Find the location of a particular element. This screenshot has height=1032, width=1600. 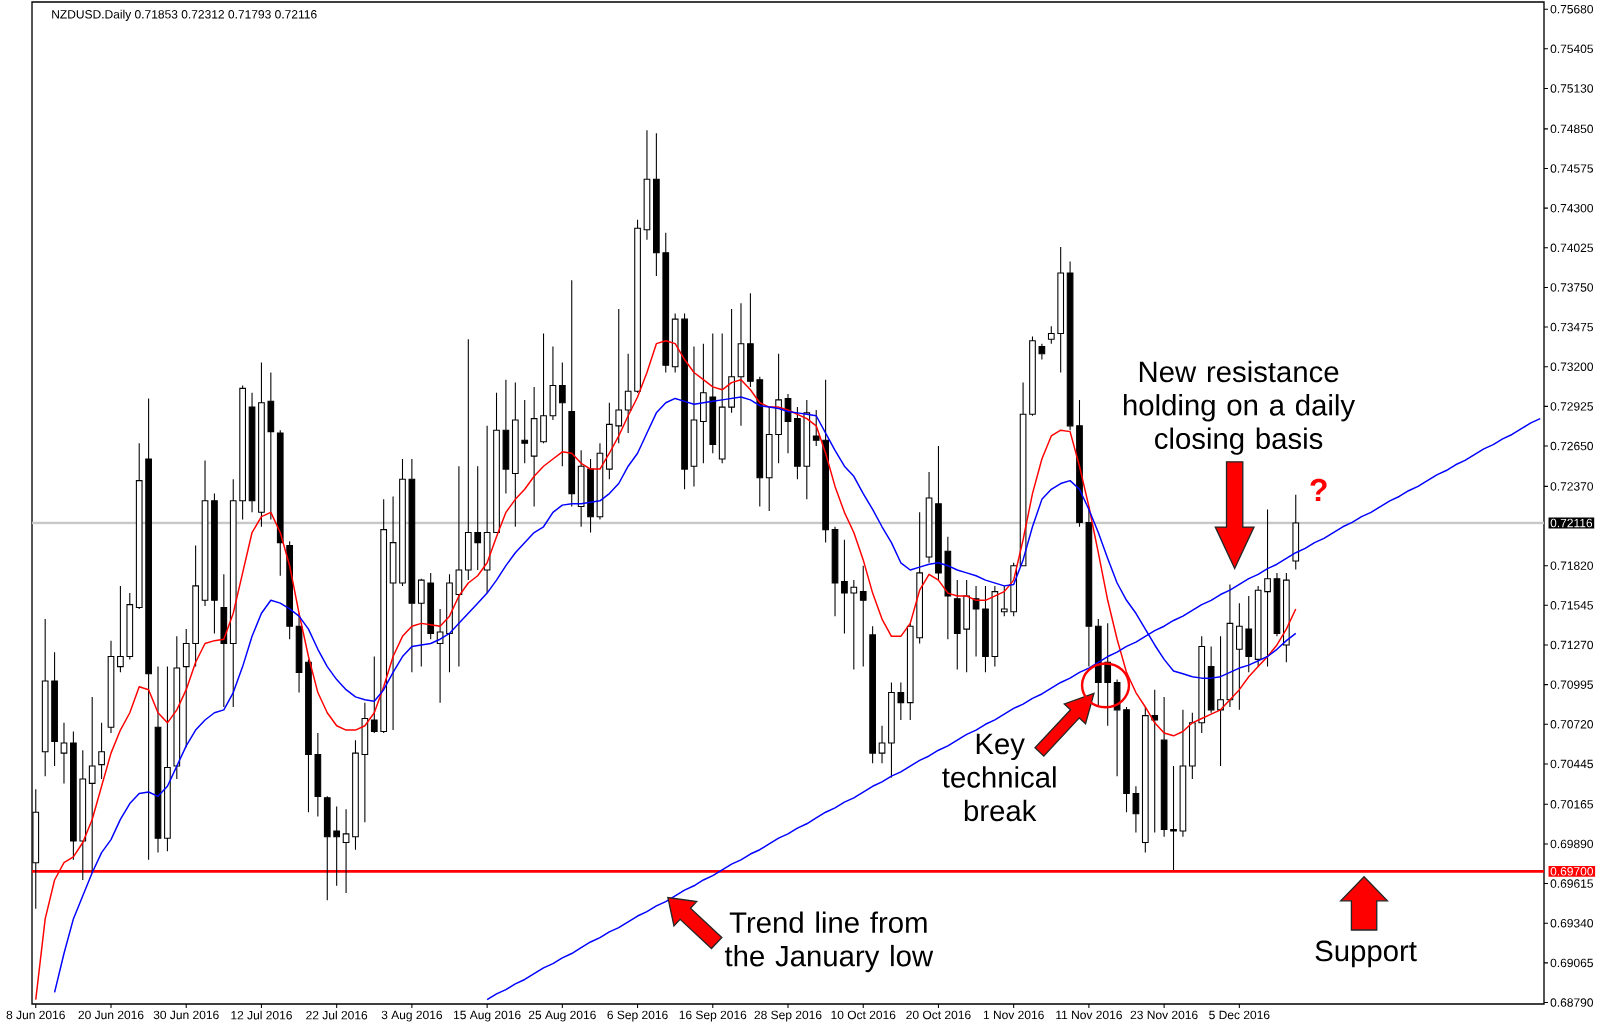

annotation: Key technical break is located at coordinates (999, 777).